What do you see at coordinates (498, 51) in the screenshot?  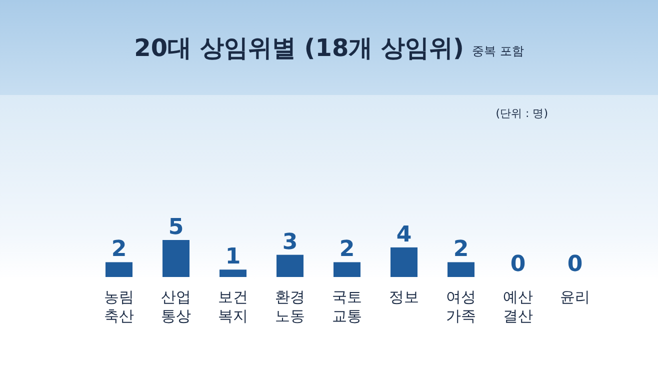 I see `subtitle: 중복 포함` at bounding box center [498, 51].